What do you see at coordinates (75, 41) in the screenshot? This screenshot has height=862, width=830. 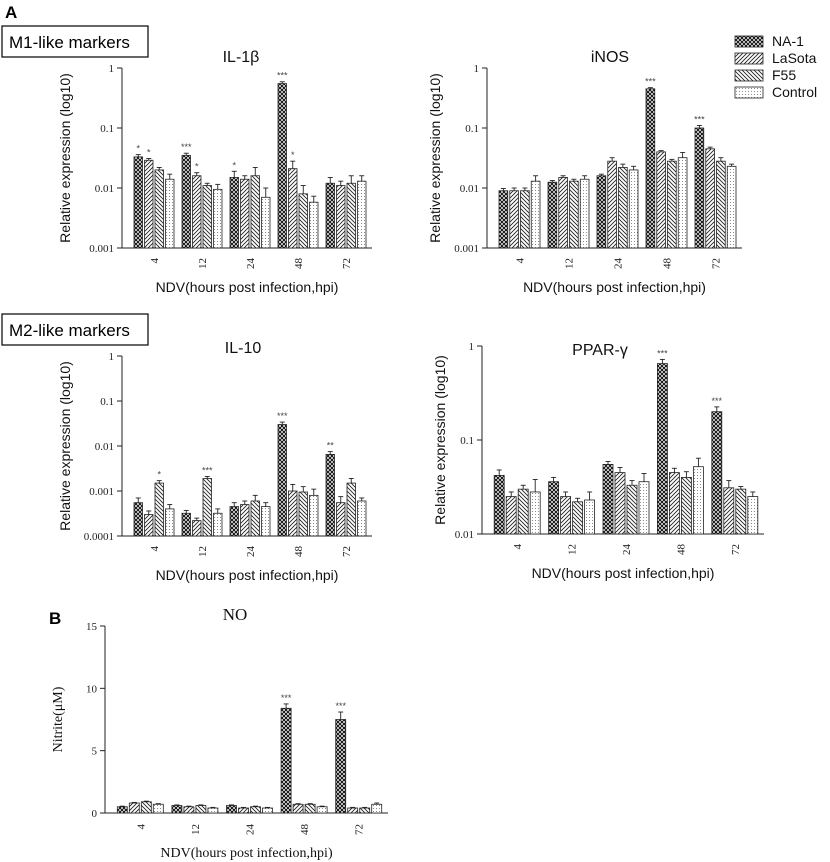 I see `m1-label-box` at bounding box center [75, 41].